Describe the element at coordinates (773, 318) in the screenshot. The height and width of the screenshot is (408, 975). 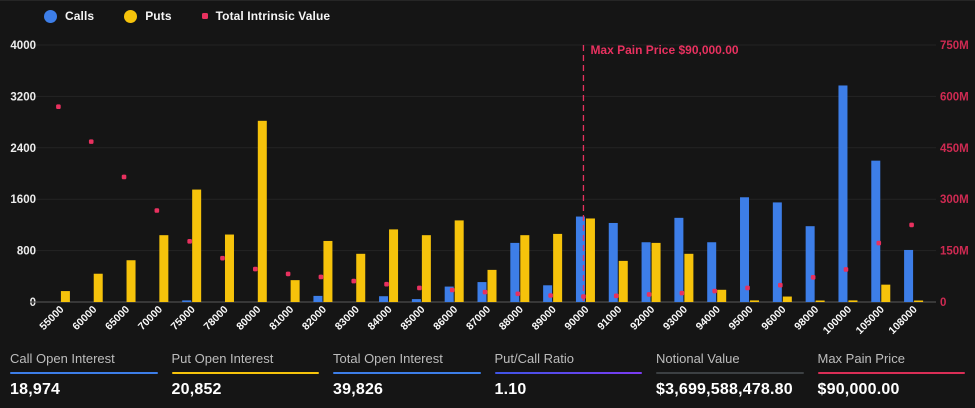
I see `x-axis-label: 96000` at that location.